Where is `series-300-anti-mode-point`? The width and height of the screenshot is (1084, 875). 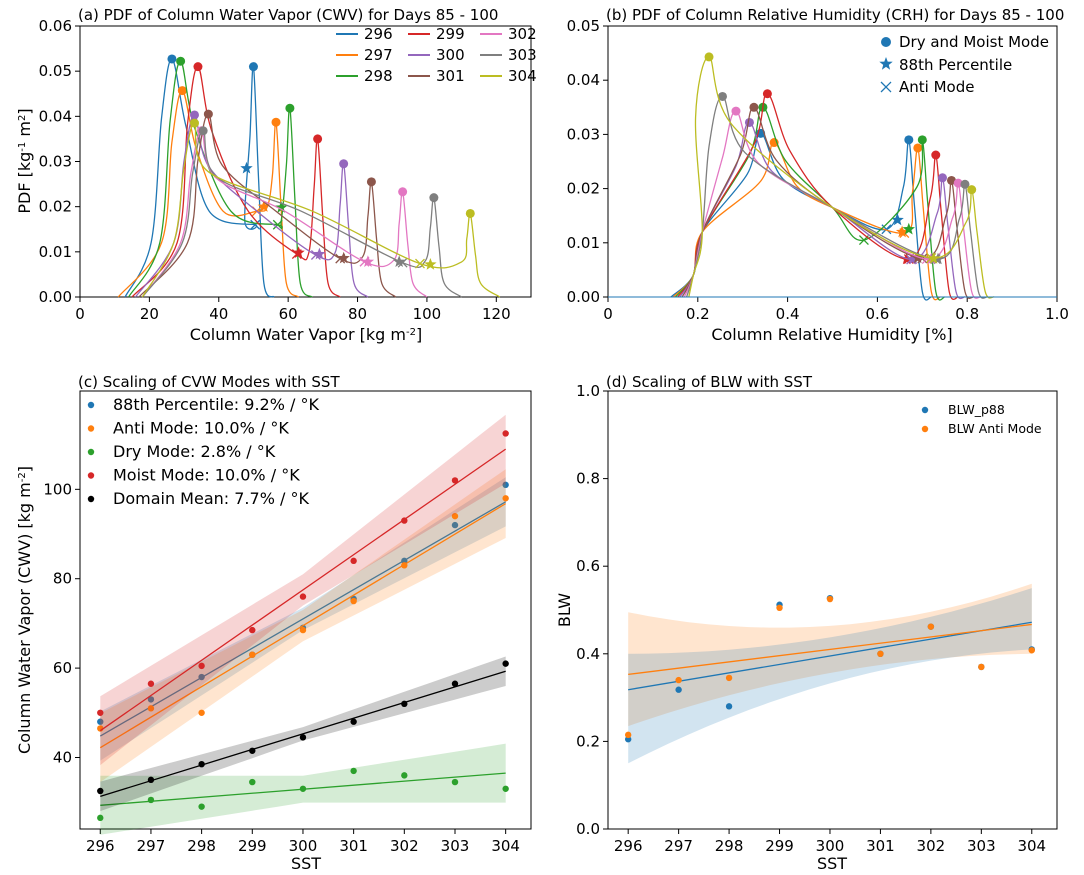 series-300-anti-mode-point is located at coordinates (315, 255).